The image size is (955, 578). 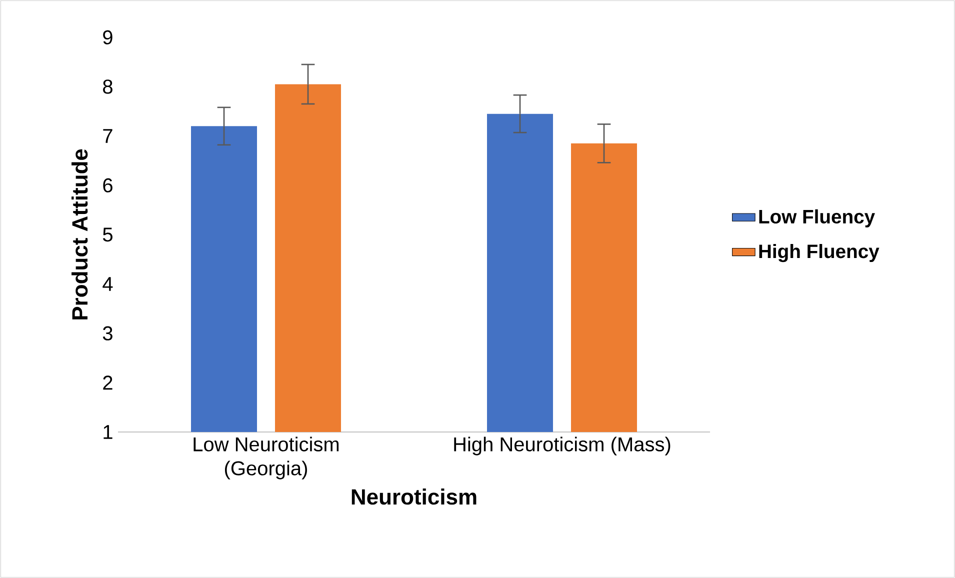 I want to click on y-tick-label: 5, so click(x=107, y=235).